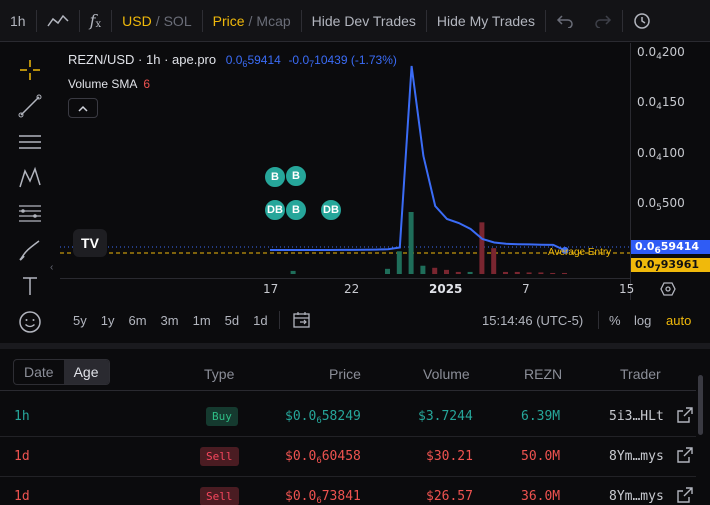  I want to click on time-axis: 17 22 2025 7 15, so click(347, 289).